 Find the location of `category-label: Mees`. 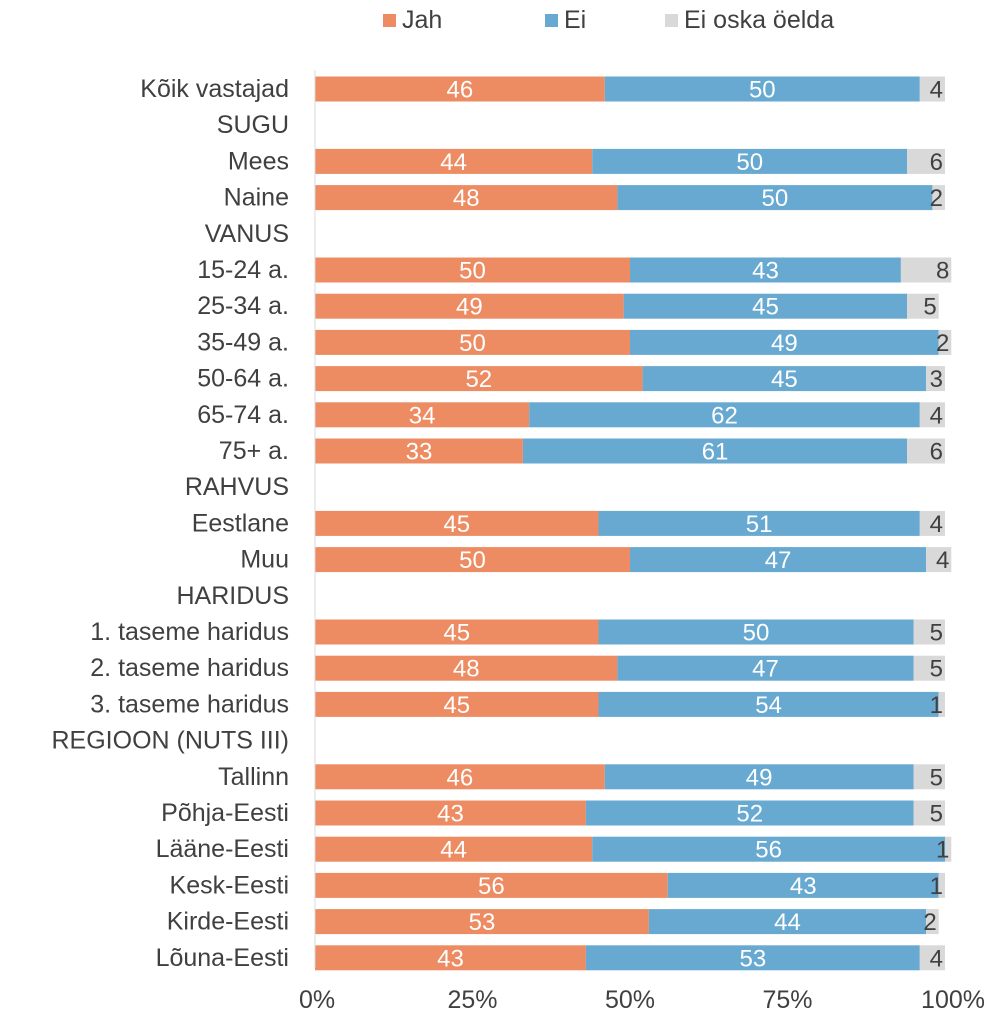

category-label: Mees is located at coordinates (258, 161).